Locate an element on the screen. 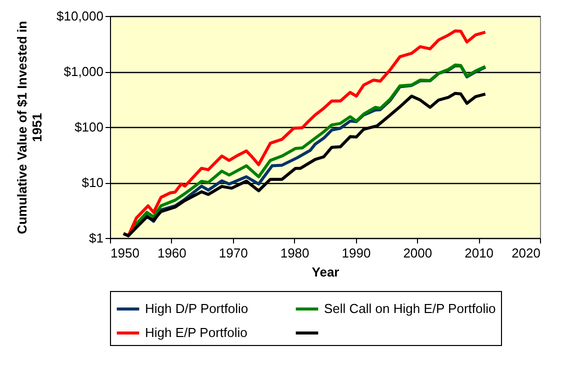  x-tick-label: 2010 is located at coordinates (479, 253).